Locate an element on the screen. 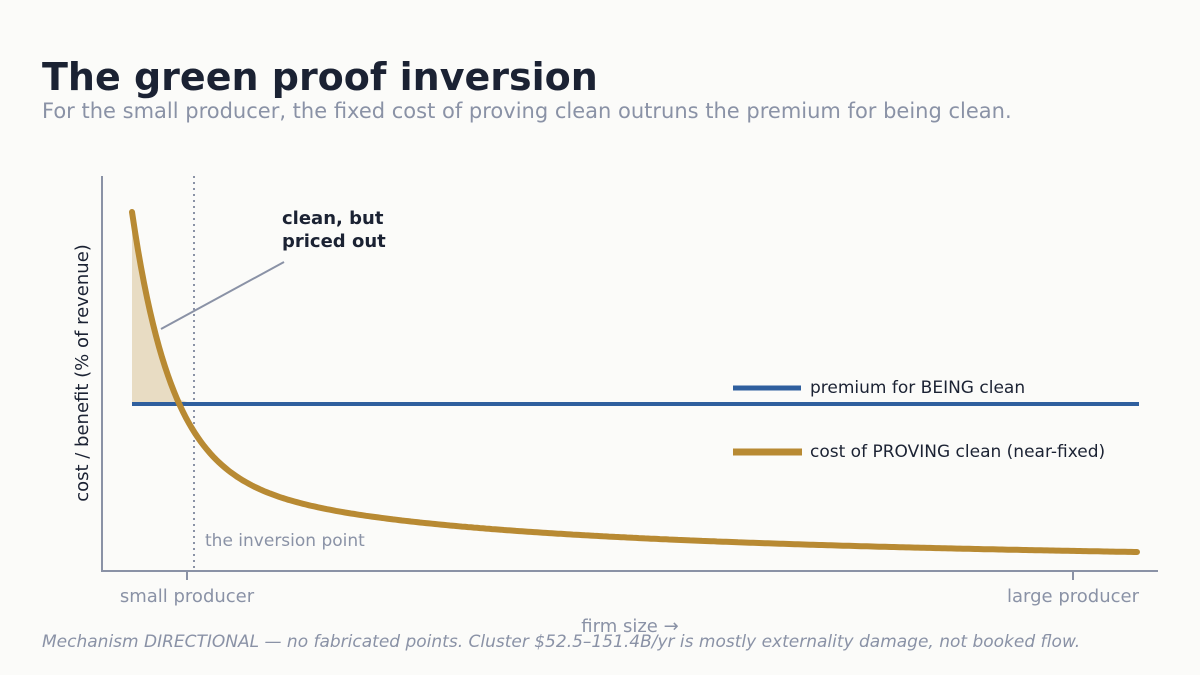  legend-label-cost: cost of PROVING clean (near-fixed) is located at coordinates (957, 452).